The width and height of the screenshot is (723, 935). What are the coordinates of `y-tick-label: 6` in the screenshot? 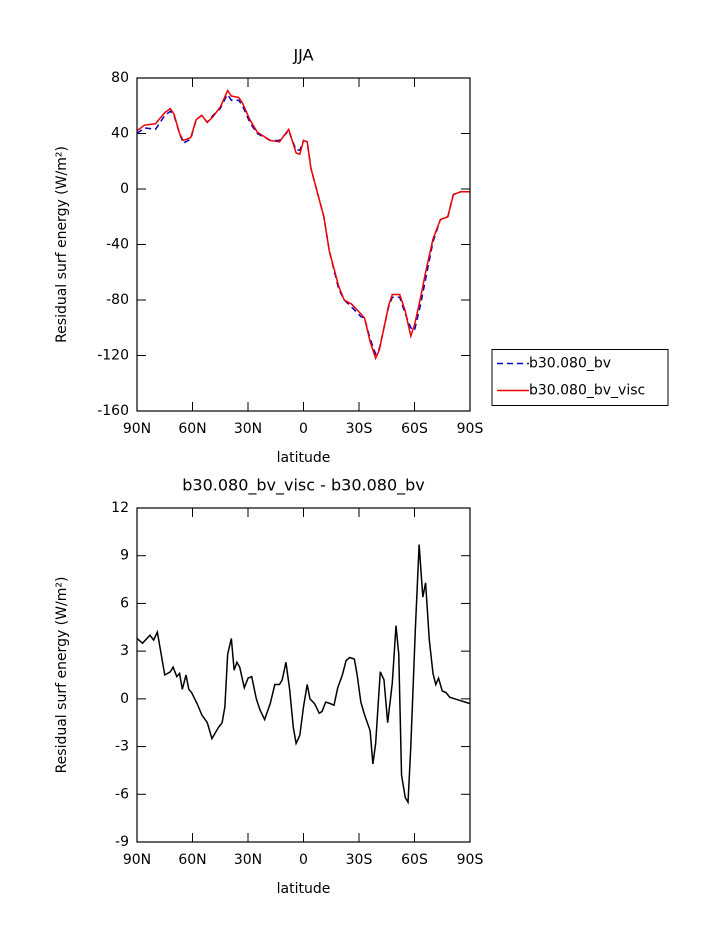 It's located at (124, 603).